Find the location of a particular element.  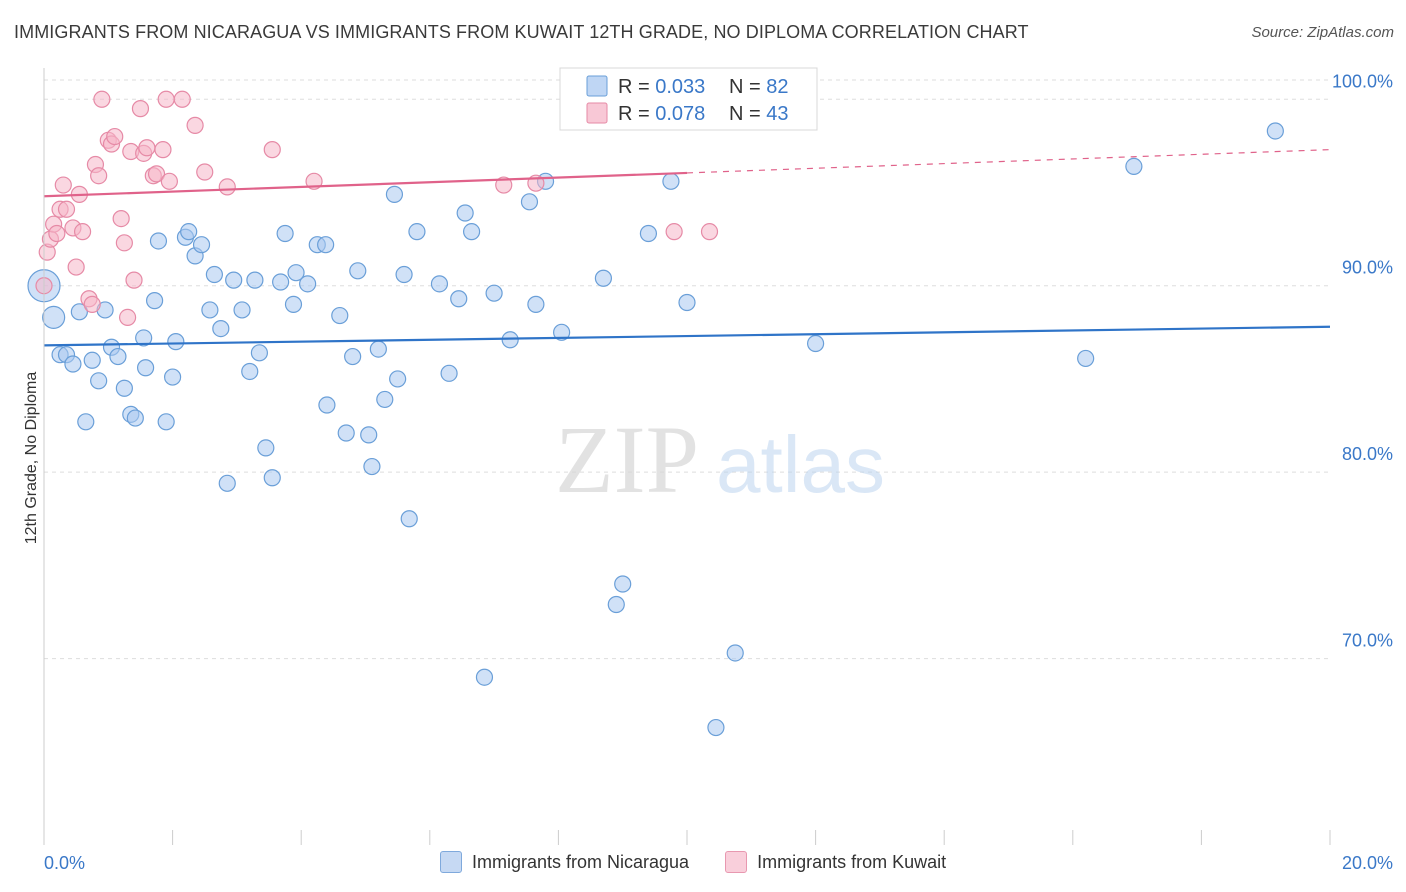

legend-label-kuwait: Immigrants from Kuwait is located at coordinates (852, 861).